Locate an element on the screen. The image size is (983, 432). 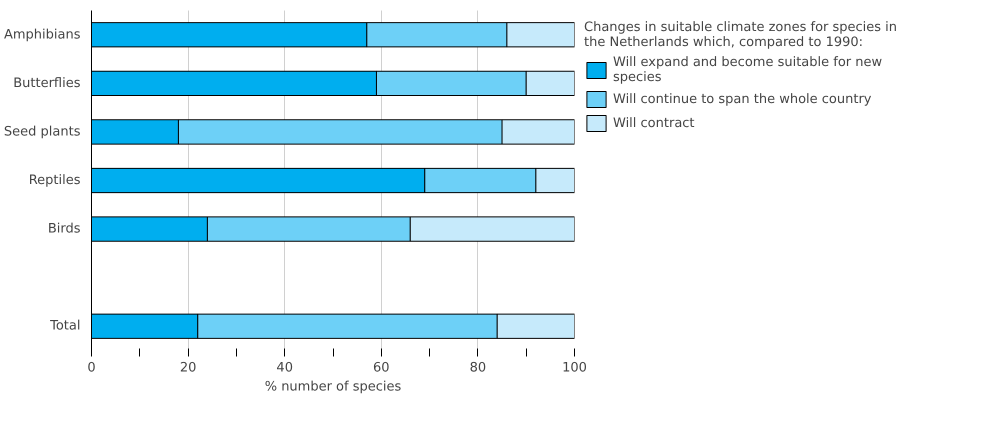
legend-label: Will continue to span the whole country is located at coordinates (742, 99).